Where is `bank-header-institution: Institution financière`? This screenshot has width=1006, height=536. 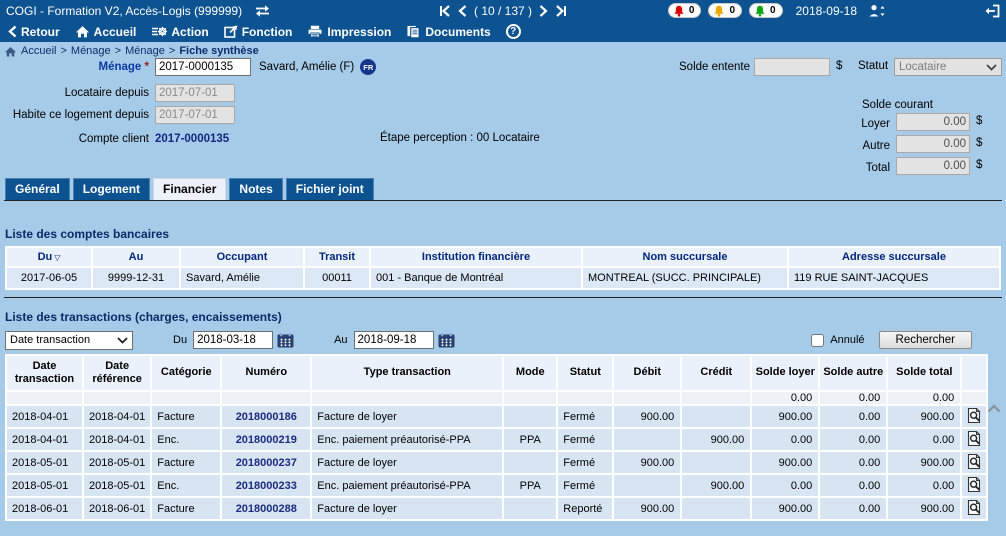
bank-header-institution: Institution financière is located at coordinates (476, 257).